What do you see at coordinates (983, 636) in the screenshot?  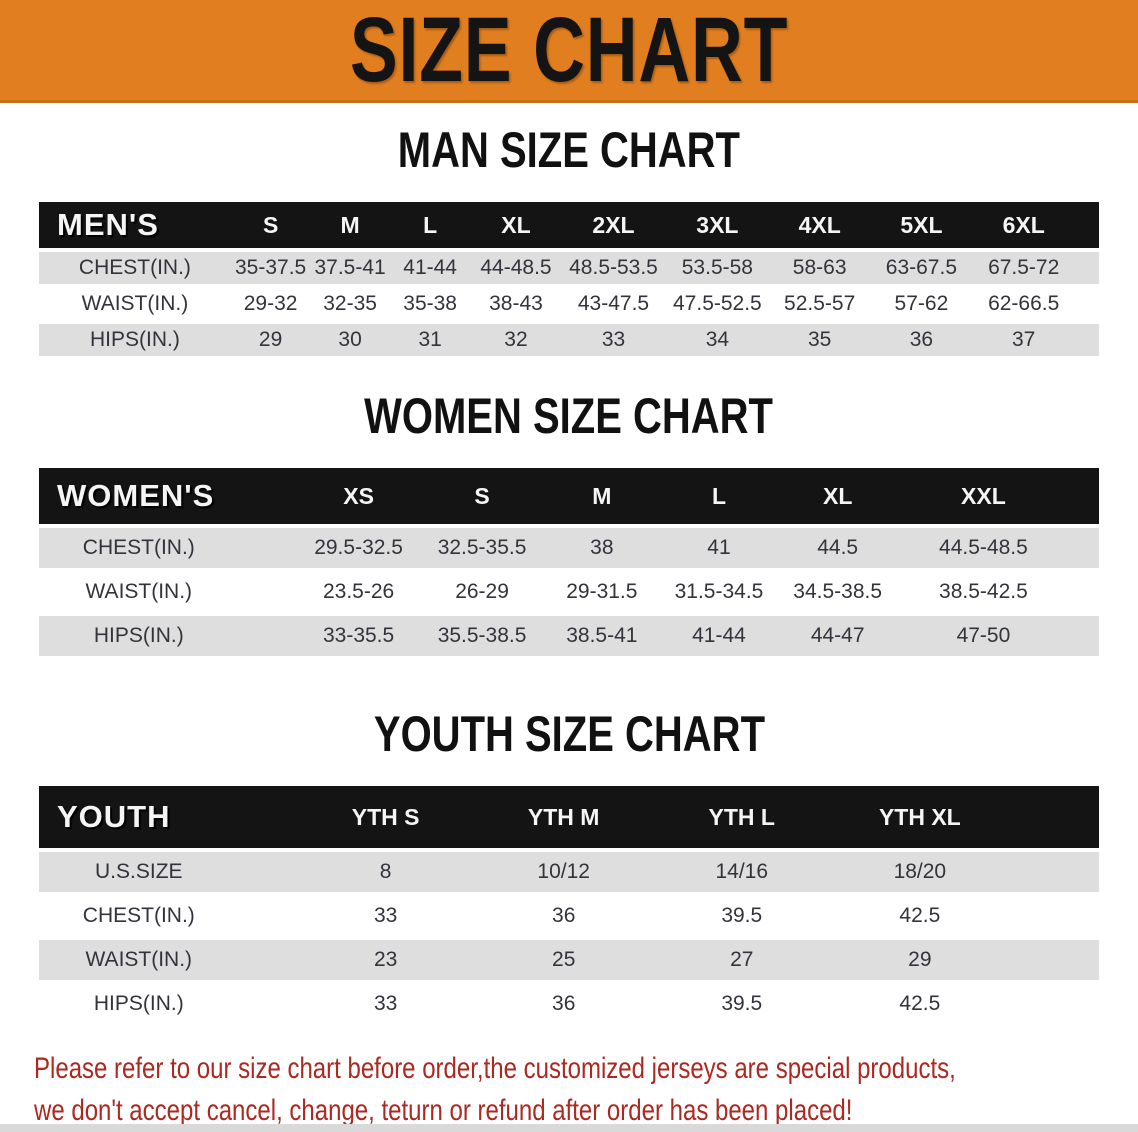 I see `size-value: 47-50` at bounding box center [983, 636].